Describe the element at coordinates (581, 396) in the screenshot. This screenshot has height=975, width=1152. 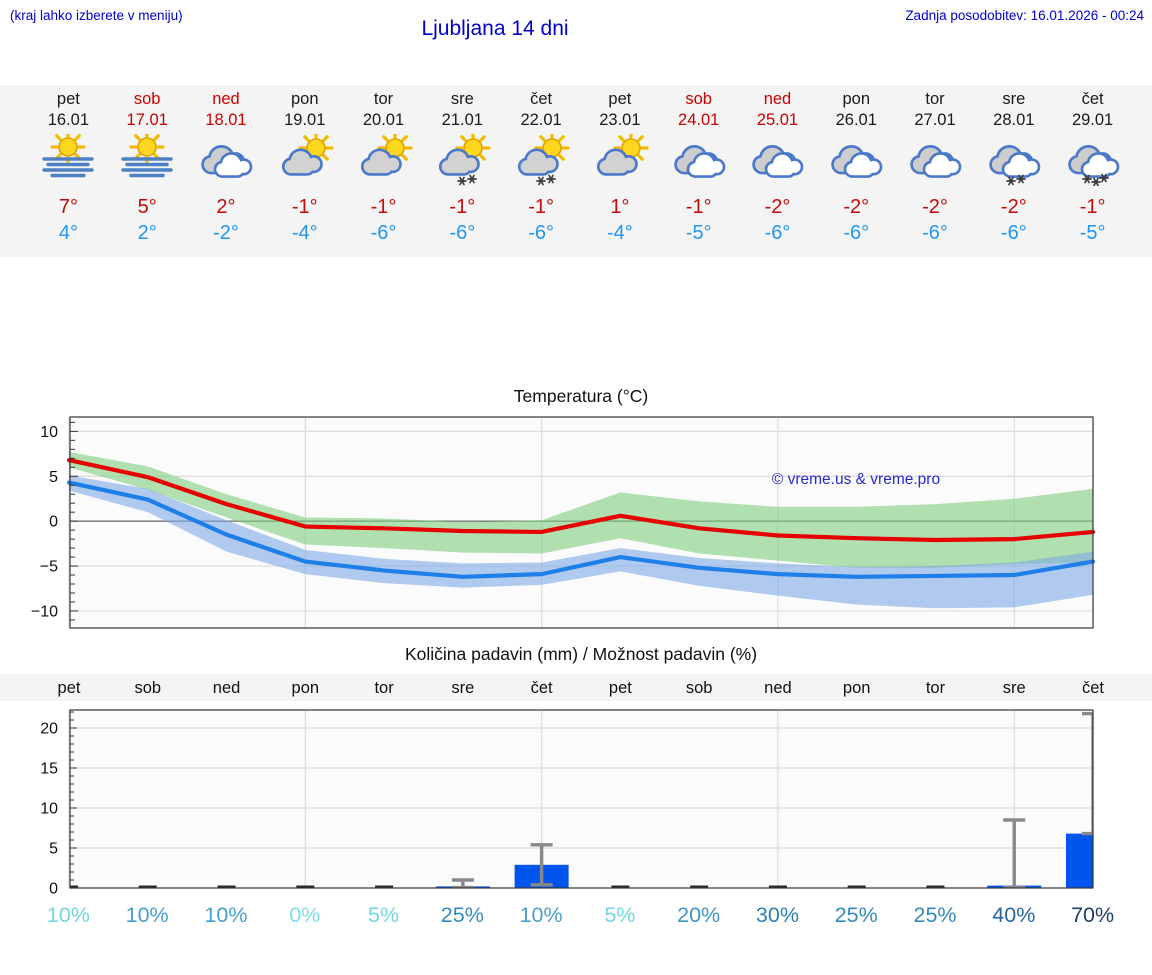
I see `temp-chart-title: Temperatura (°C)` at that location.